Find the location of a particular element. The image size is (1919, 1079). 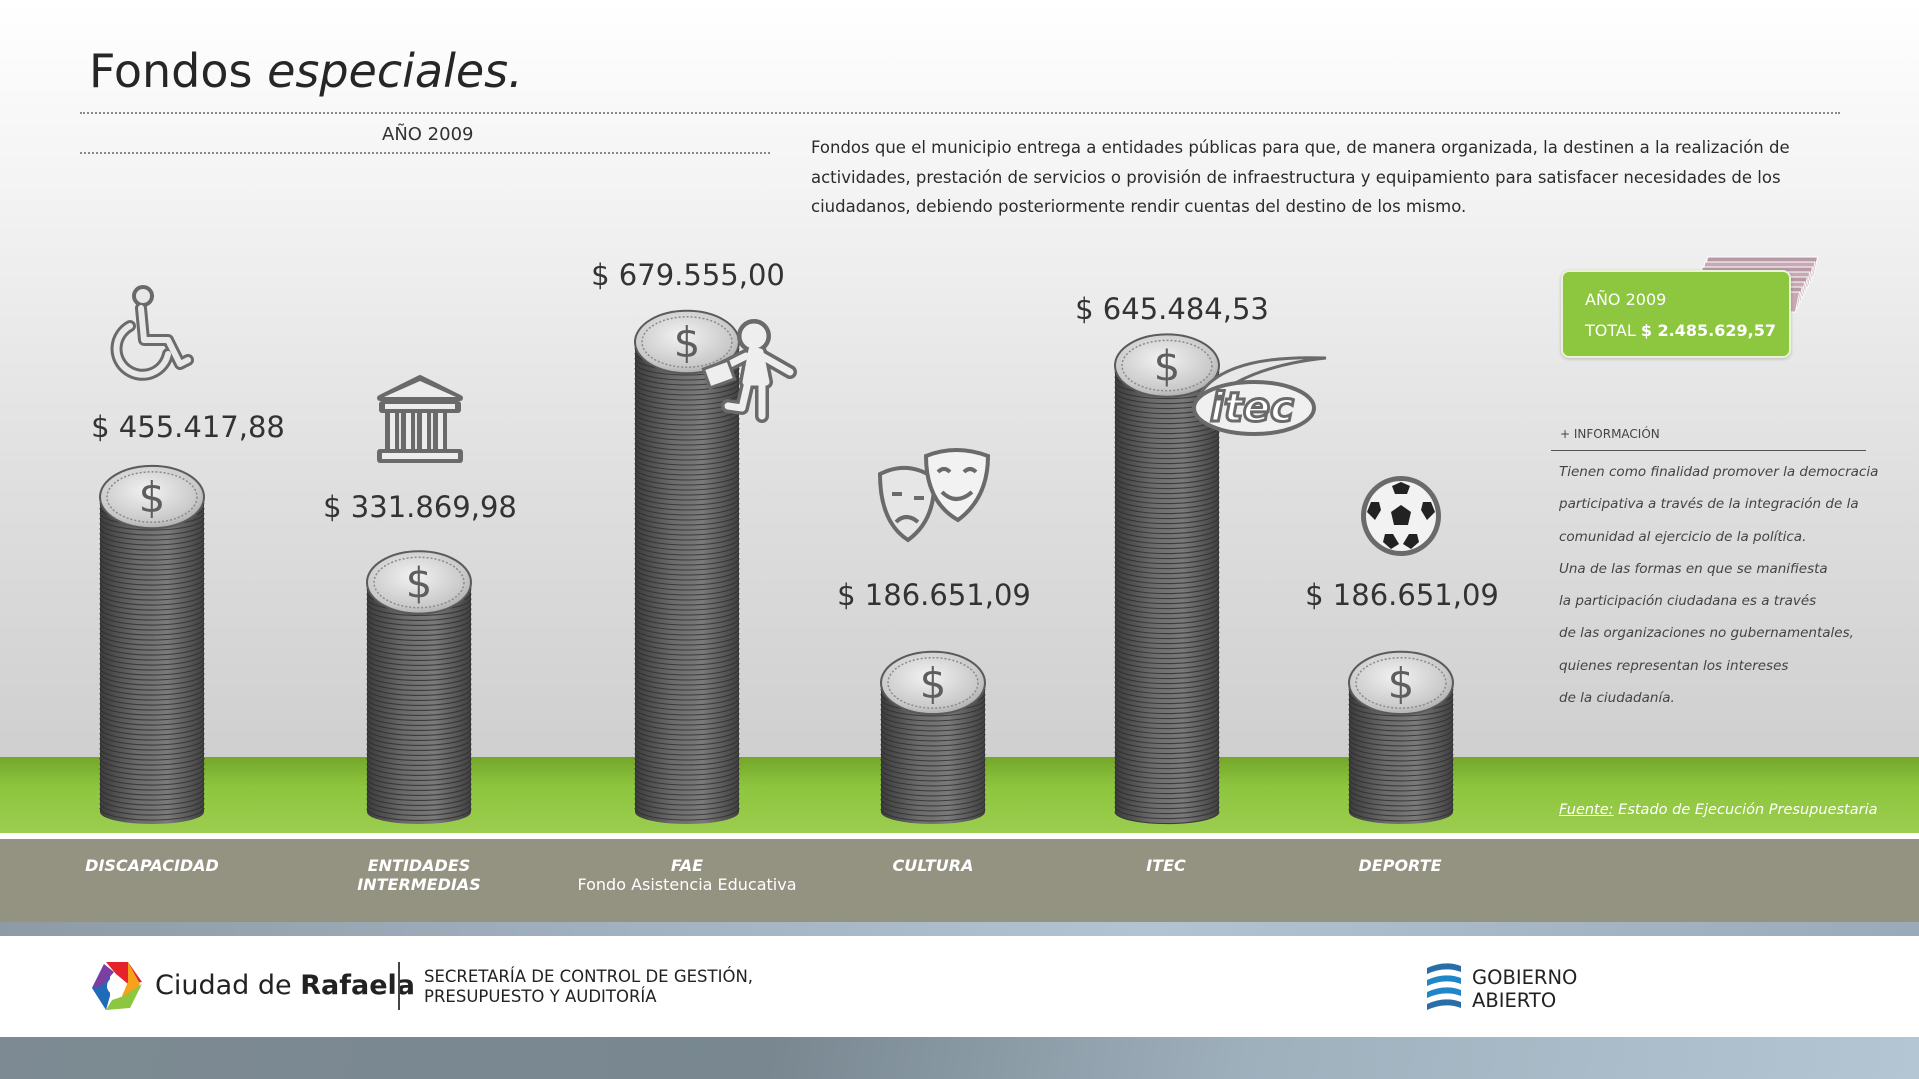

info-line: quienes representan los intereses is located at coordinates (1674, 665).